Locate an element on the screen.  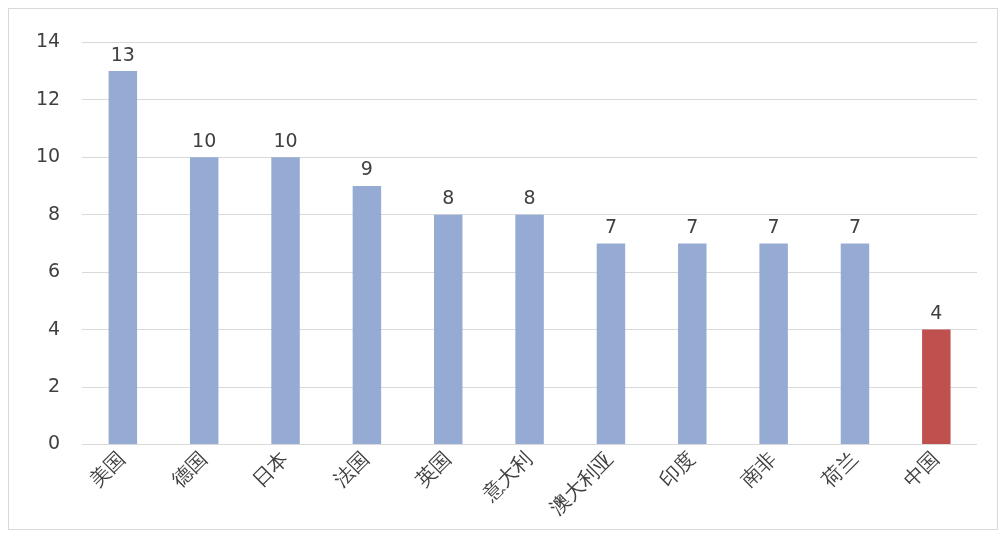
x-tick-label: 南非 is located at coordinates (758, 469).